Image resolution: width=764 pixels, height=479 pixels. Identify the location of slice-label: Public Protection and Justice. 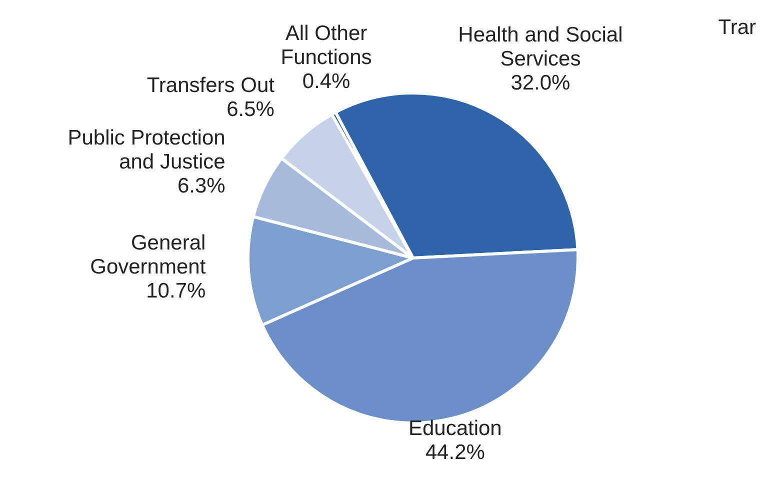
(147, 150).